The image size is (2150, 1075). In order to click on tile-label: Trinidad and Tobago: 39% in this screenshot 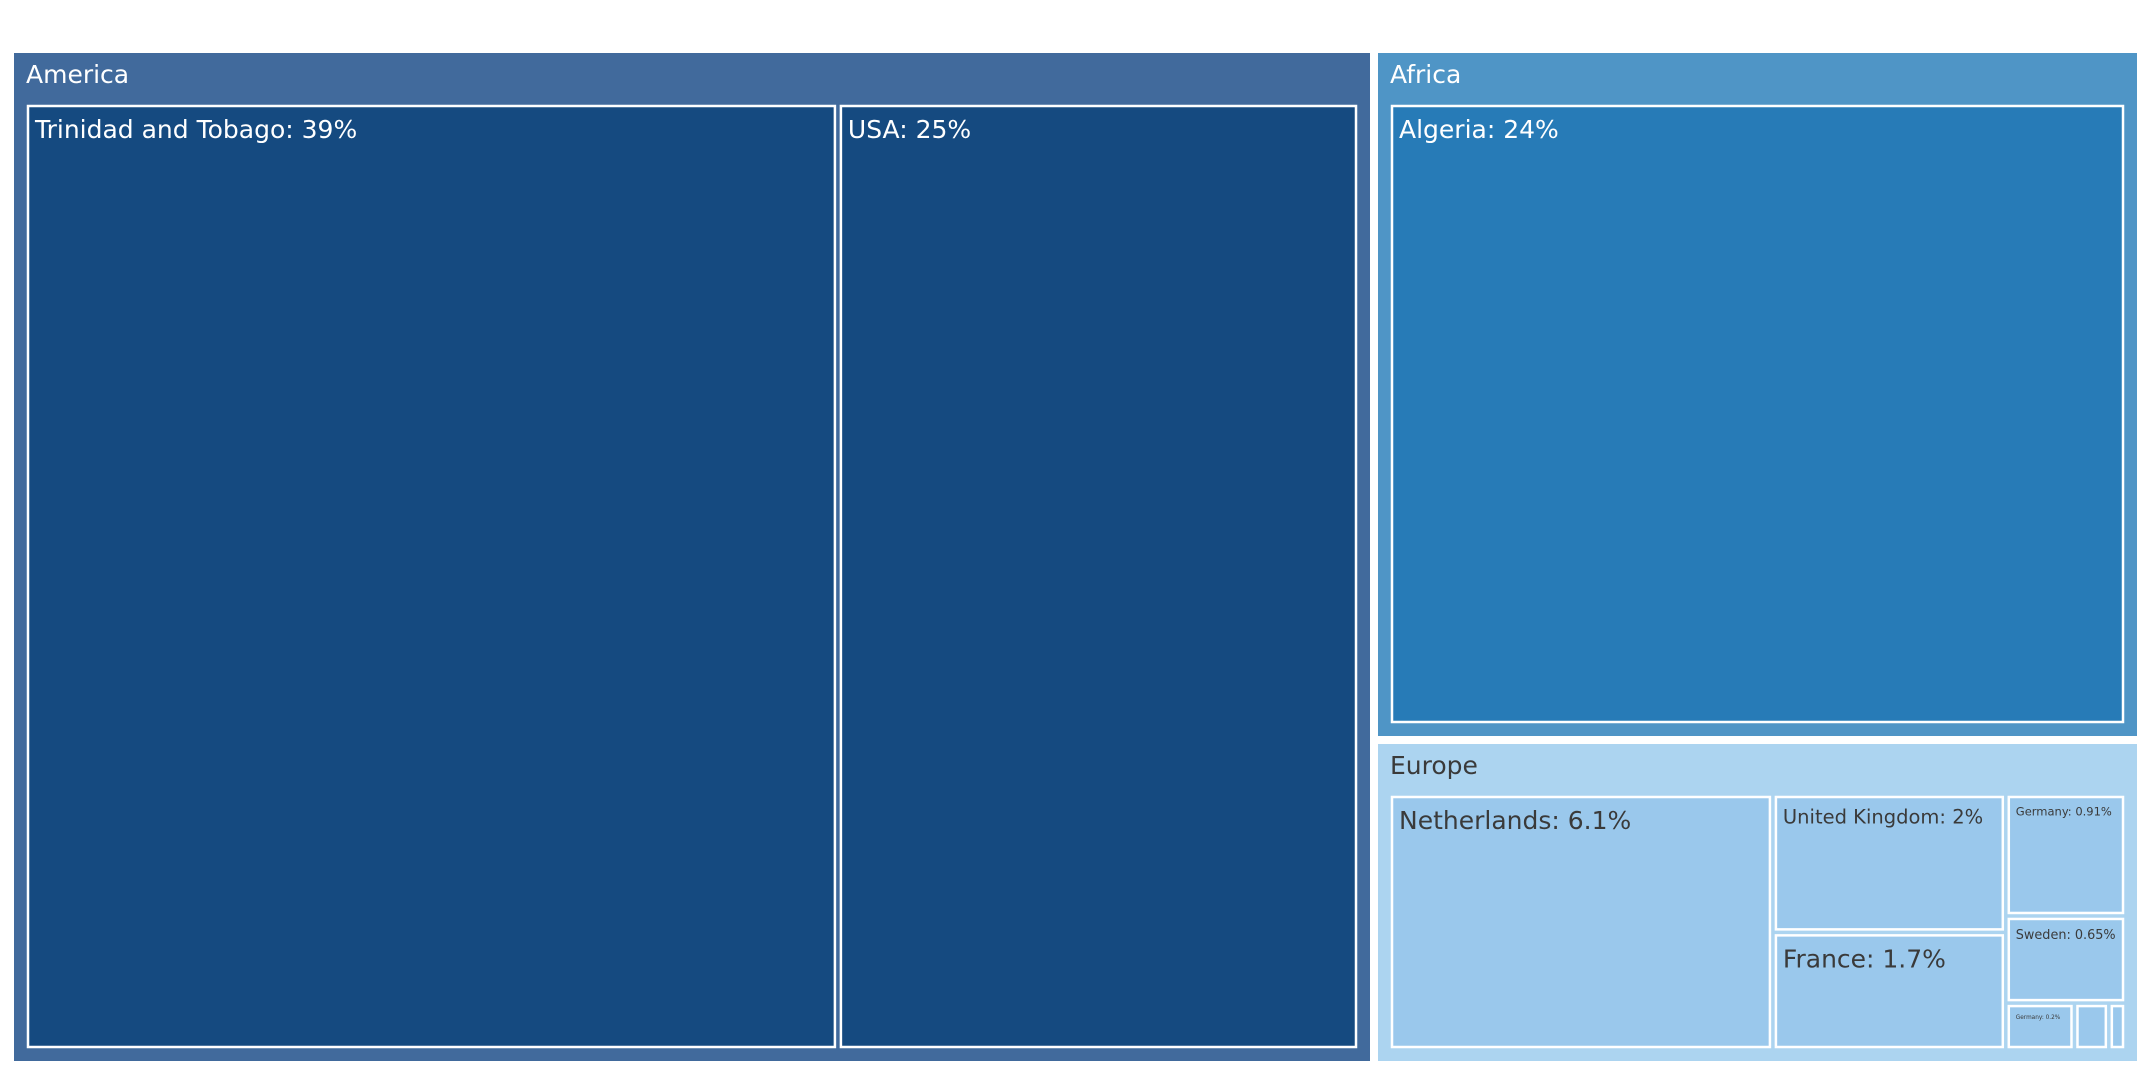, I will do `click(195, 129)`.